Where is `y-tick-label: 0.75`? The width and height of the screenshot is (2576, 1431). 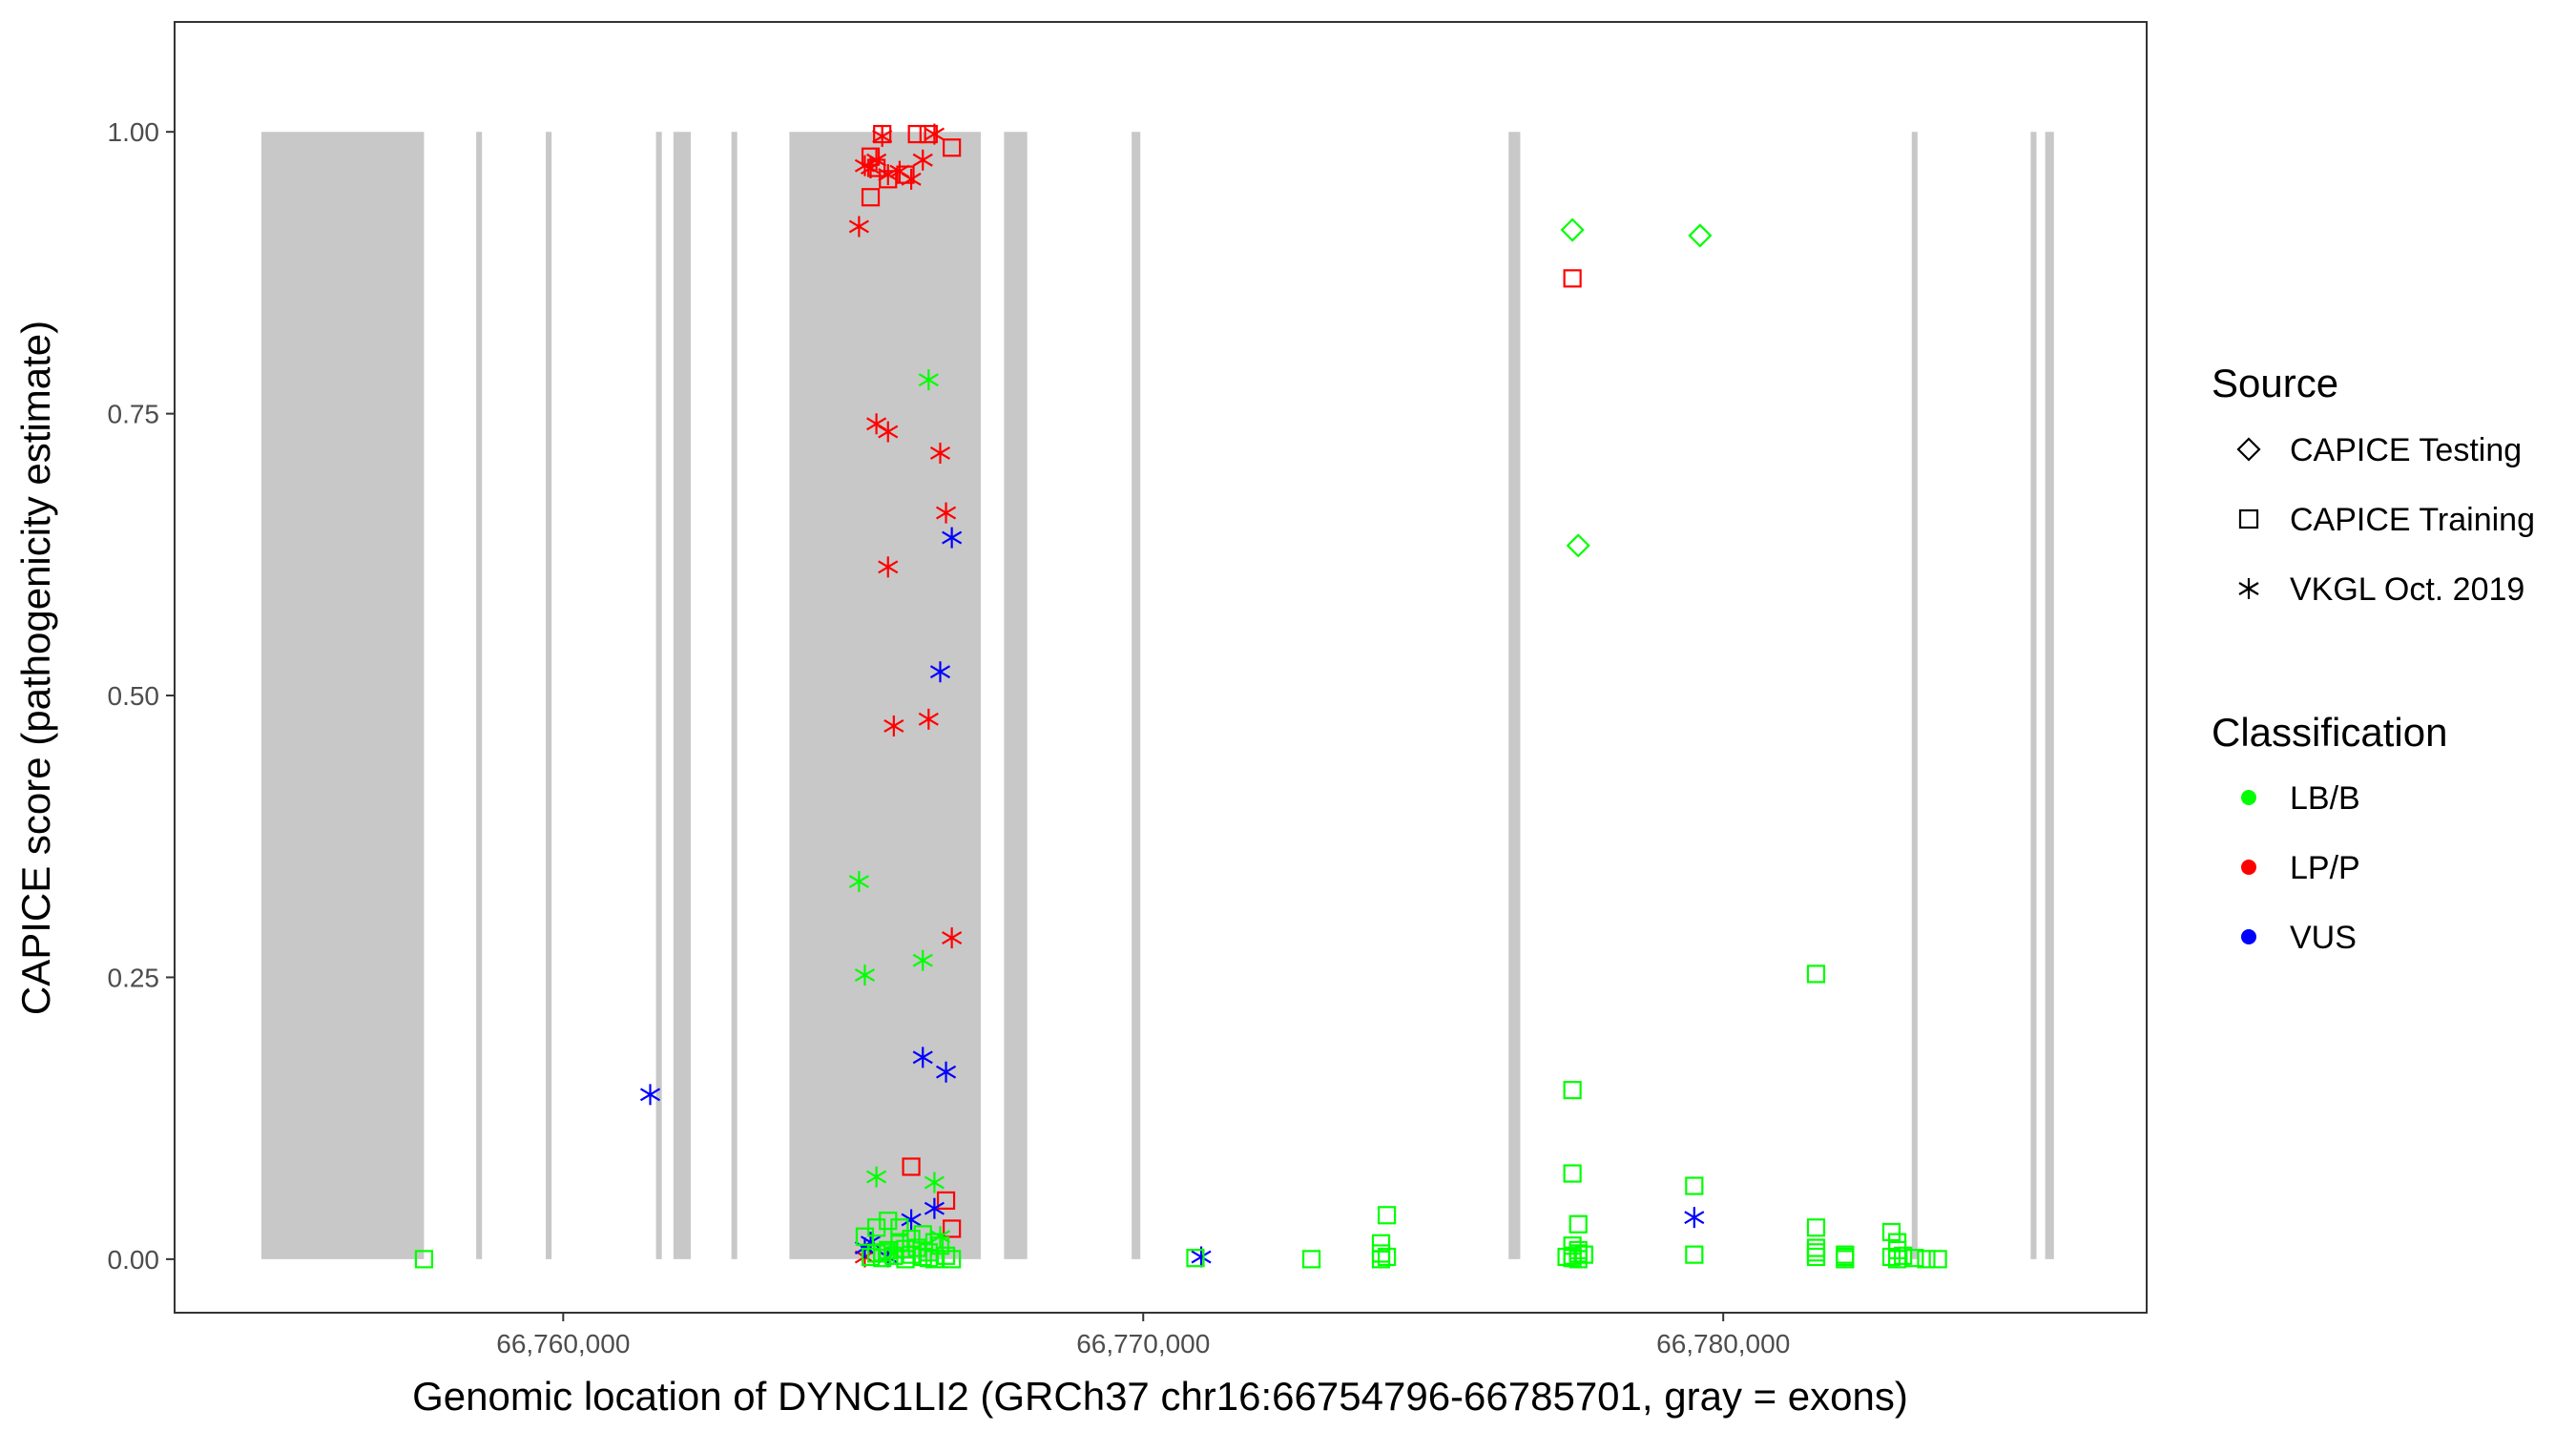
y-tick-label: 0.75 is located at coordinates (134, 414).